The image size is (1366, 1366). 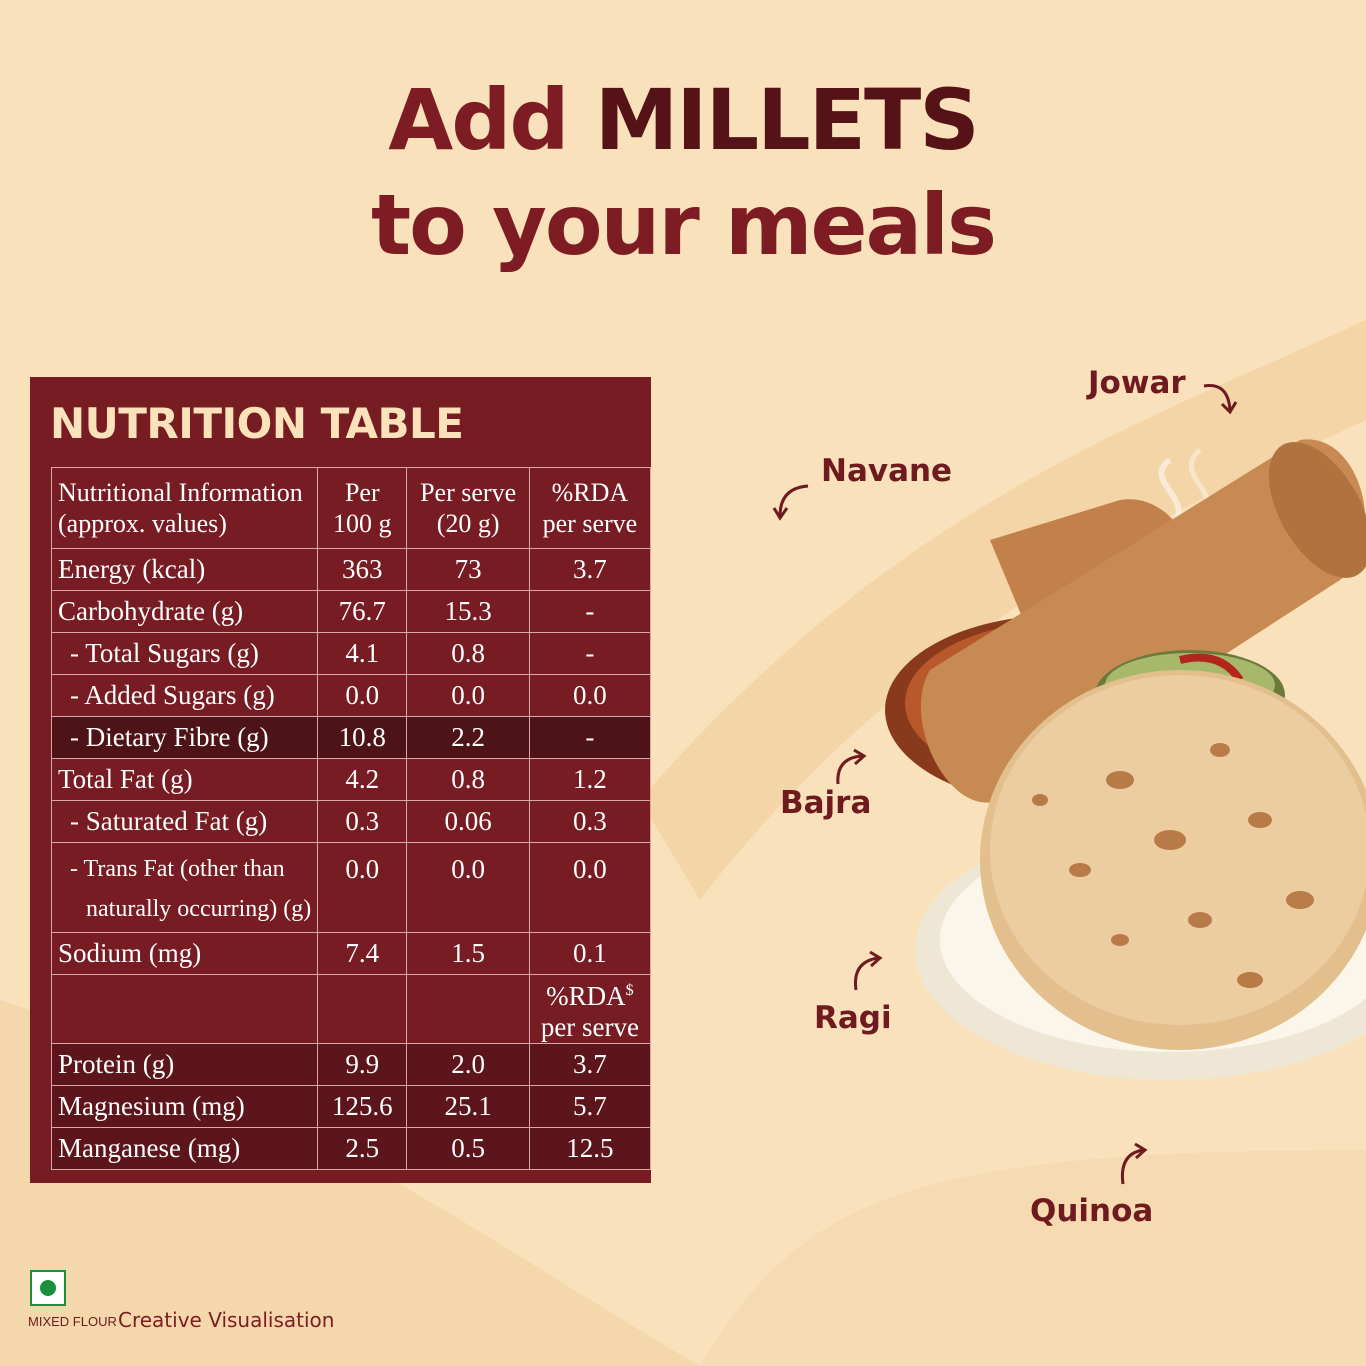 What do you see at coordinates (590, 1009) in the screenshot?
I see `rda-dollar-header: %RDA$ per serve` at bounding box center [590, 1009].